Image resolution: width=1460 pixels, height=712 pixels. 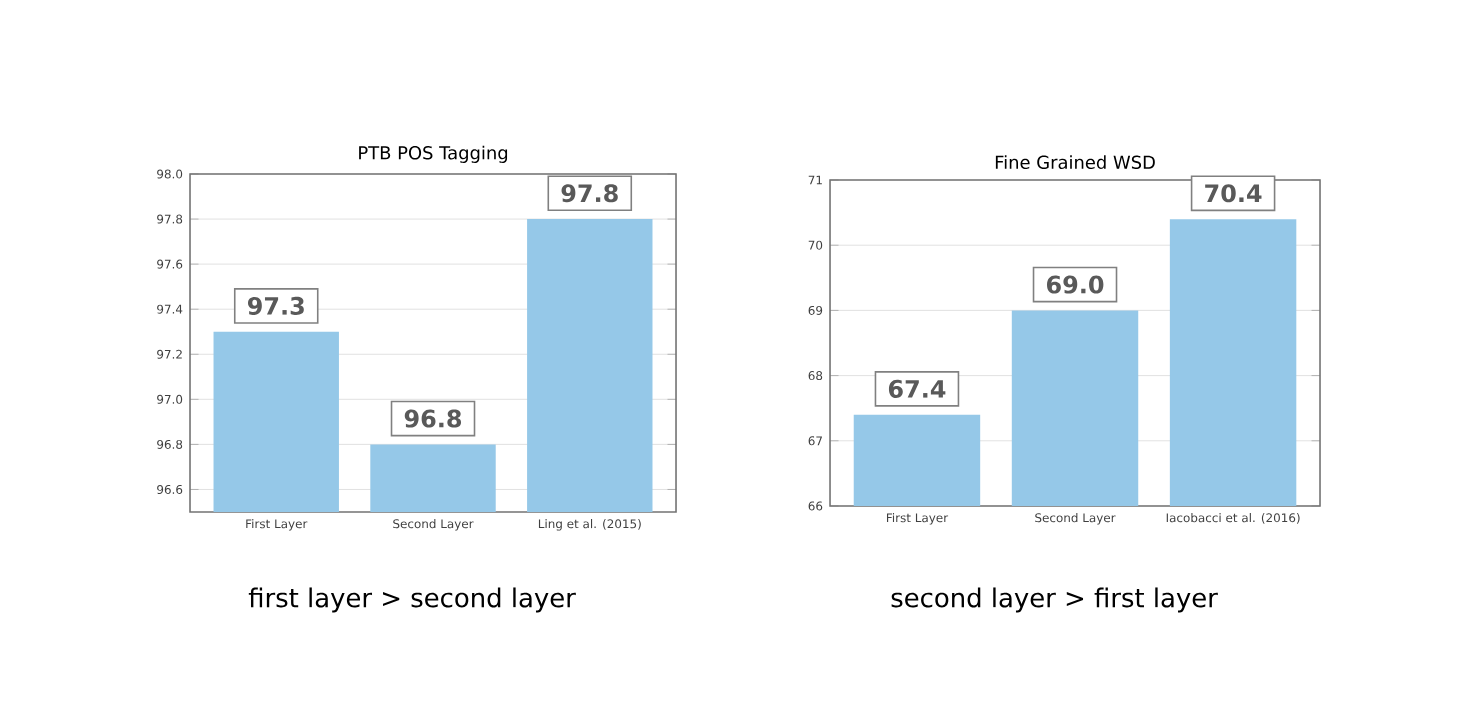 What do you see at coordinates (917, 388) in the screenshot?
I see `data-label: 67.4` at bounding box center [917, 388].